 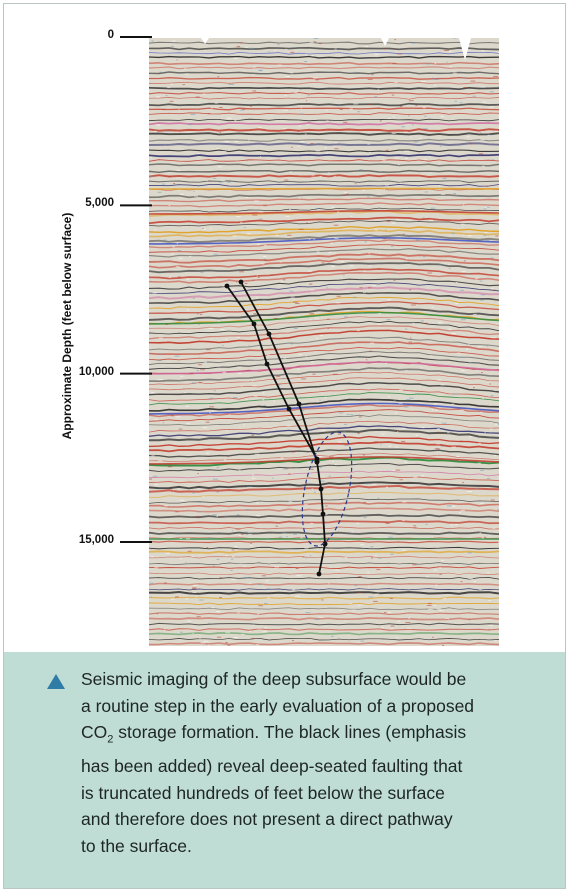 What do you see at coordinates (136, 289) in the screenshot?
I see `depth-ticks` at bounding box center [136, 289].